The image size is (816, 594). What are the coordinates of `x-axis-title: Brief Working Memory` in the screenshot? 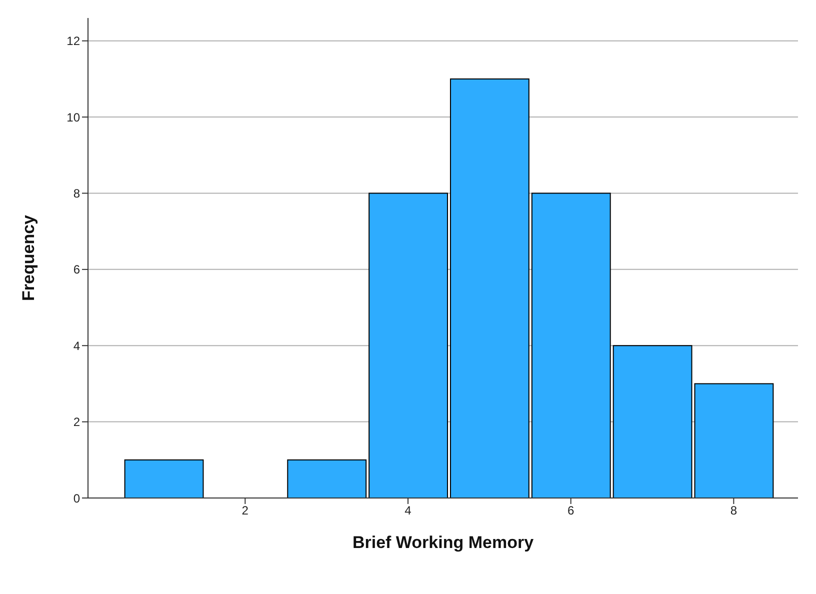 It's located at (443, 542).